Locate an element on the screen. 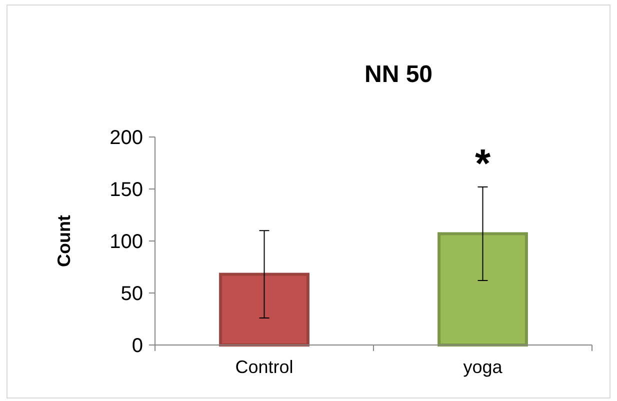  chart-title: NN 50 is located at coordinates (398, 74).